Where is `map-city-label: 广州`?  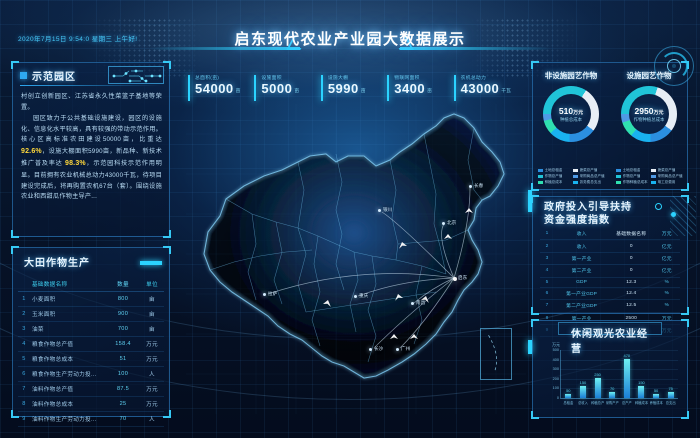
map-city-label: 广州 is located at coordinates (406, 348).